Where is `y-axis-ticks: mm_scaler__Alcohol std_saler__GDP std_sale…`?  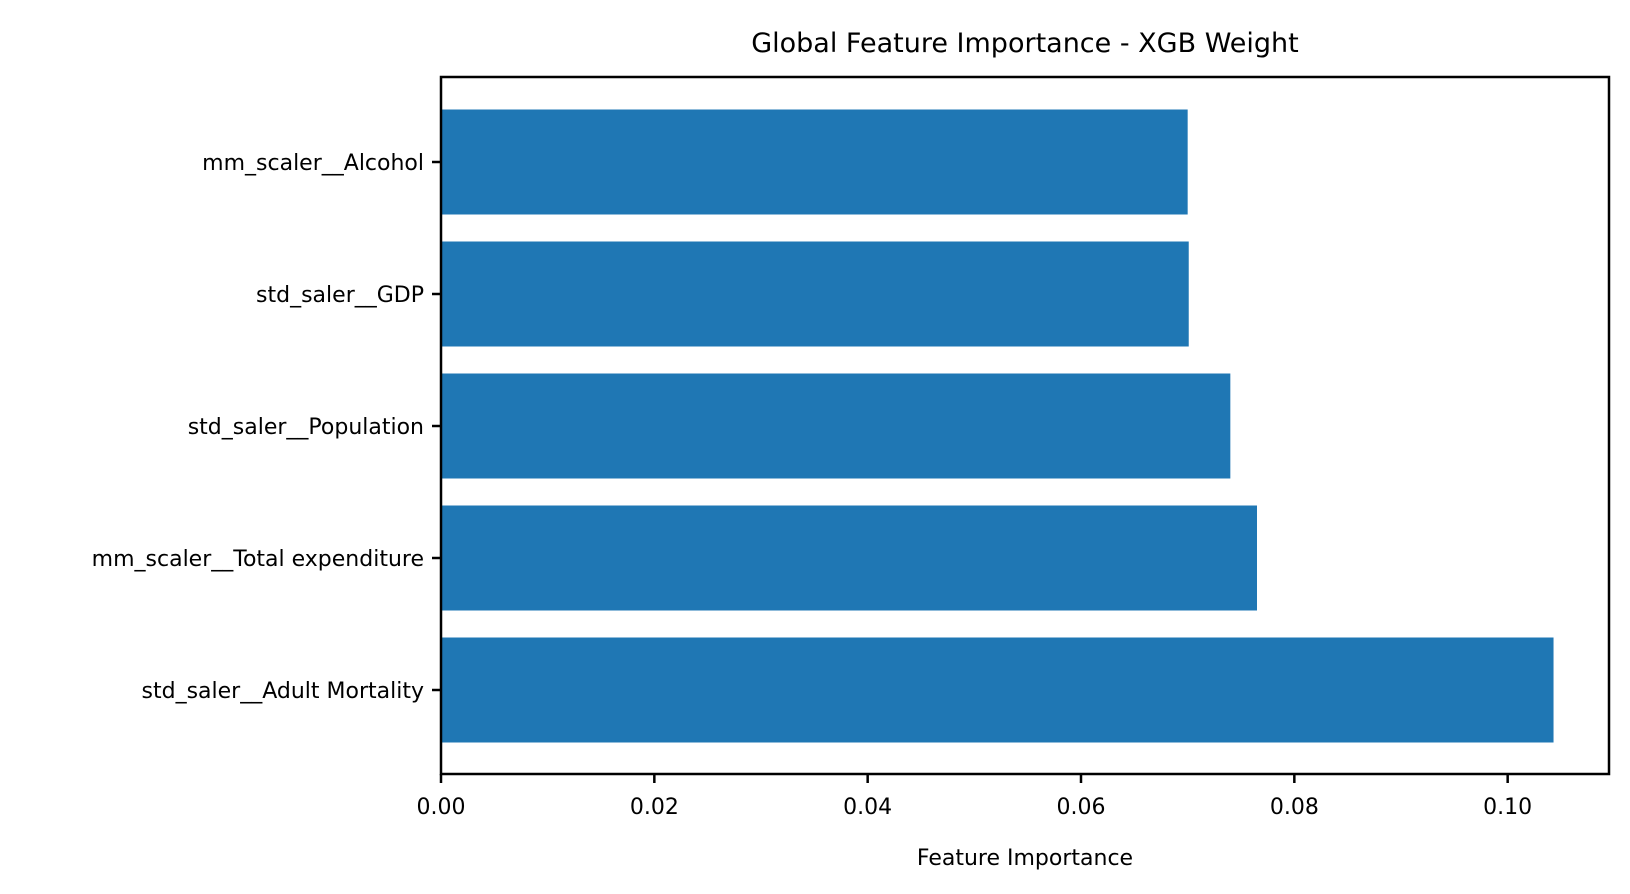 y-axis-ticks: mm_scaler__Alcohol std_saler__GDP std_sale… is located at coordinates (266, 427).